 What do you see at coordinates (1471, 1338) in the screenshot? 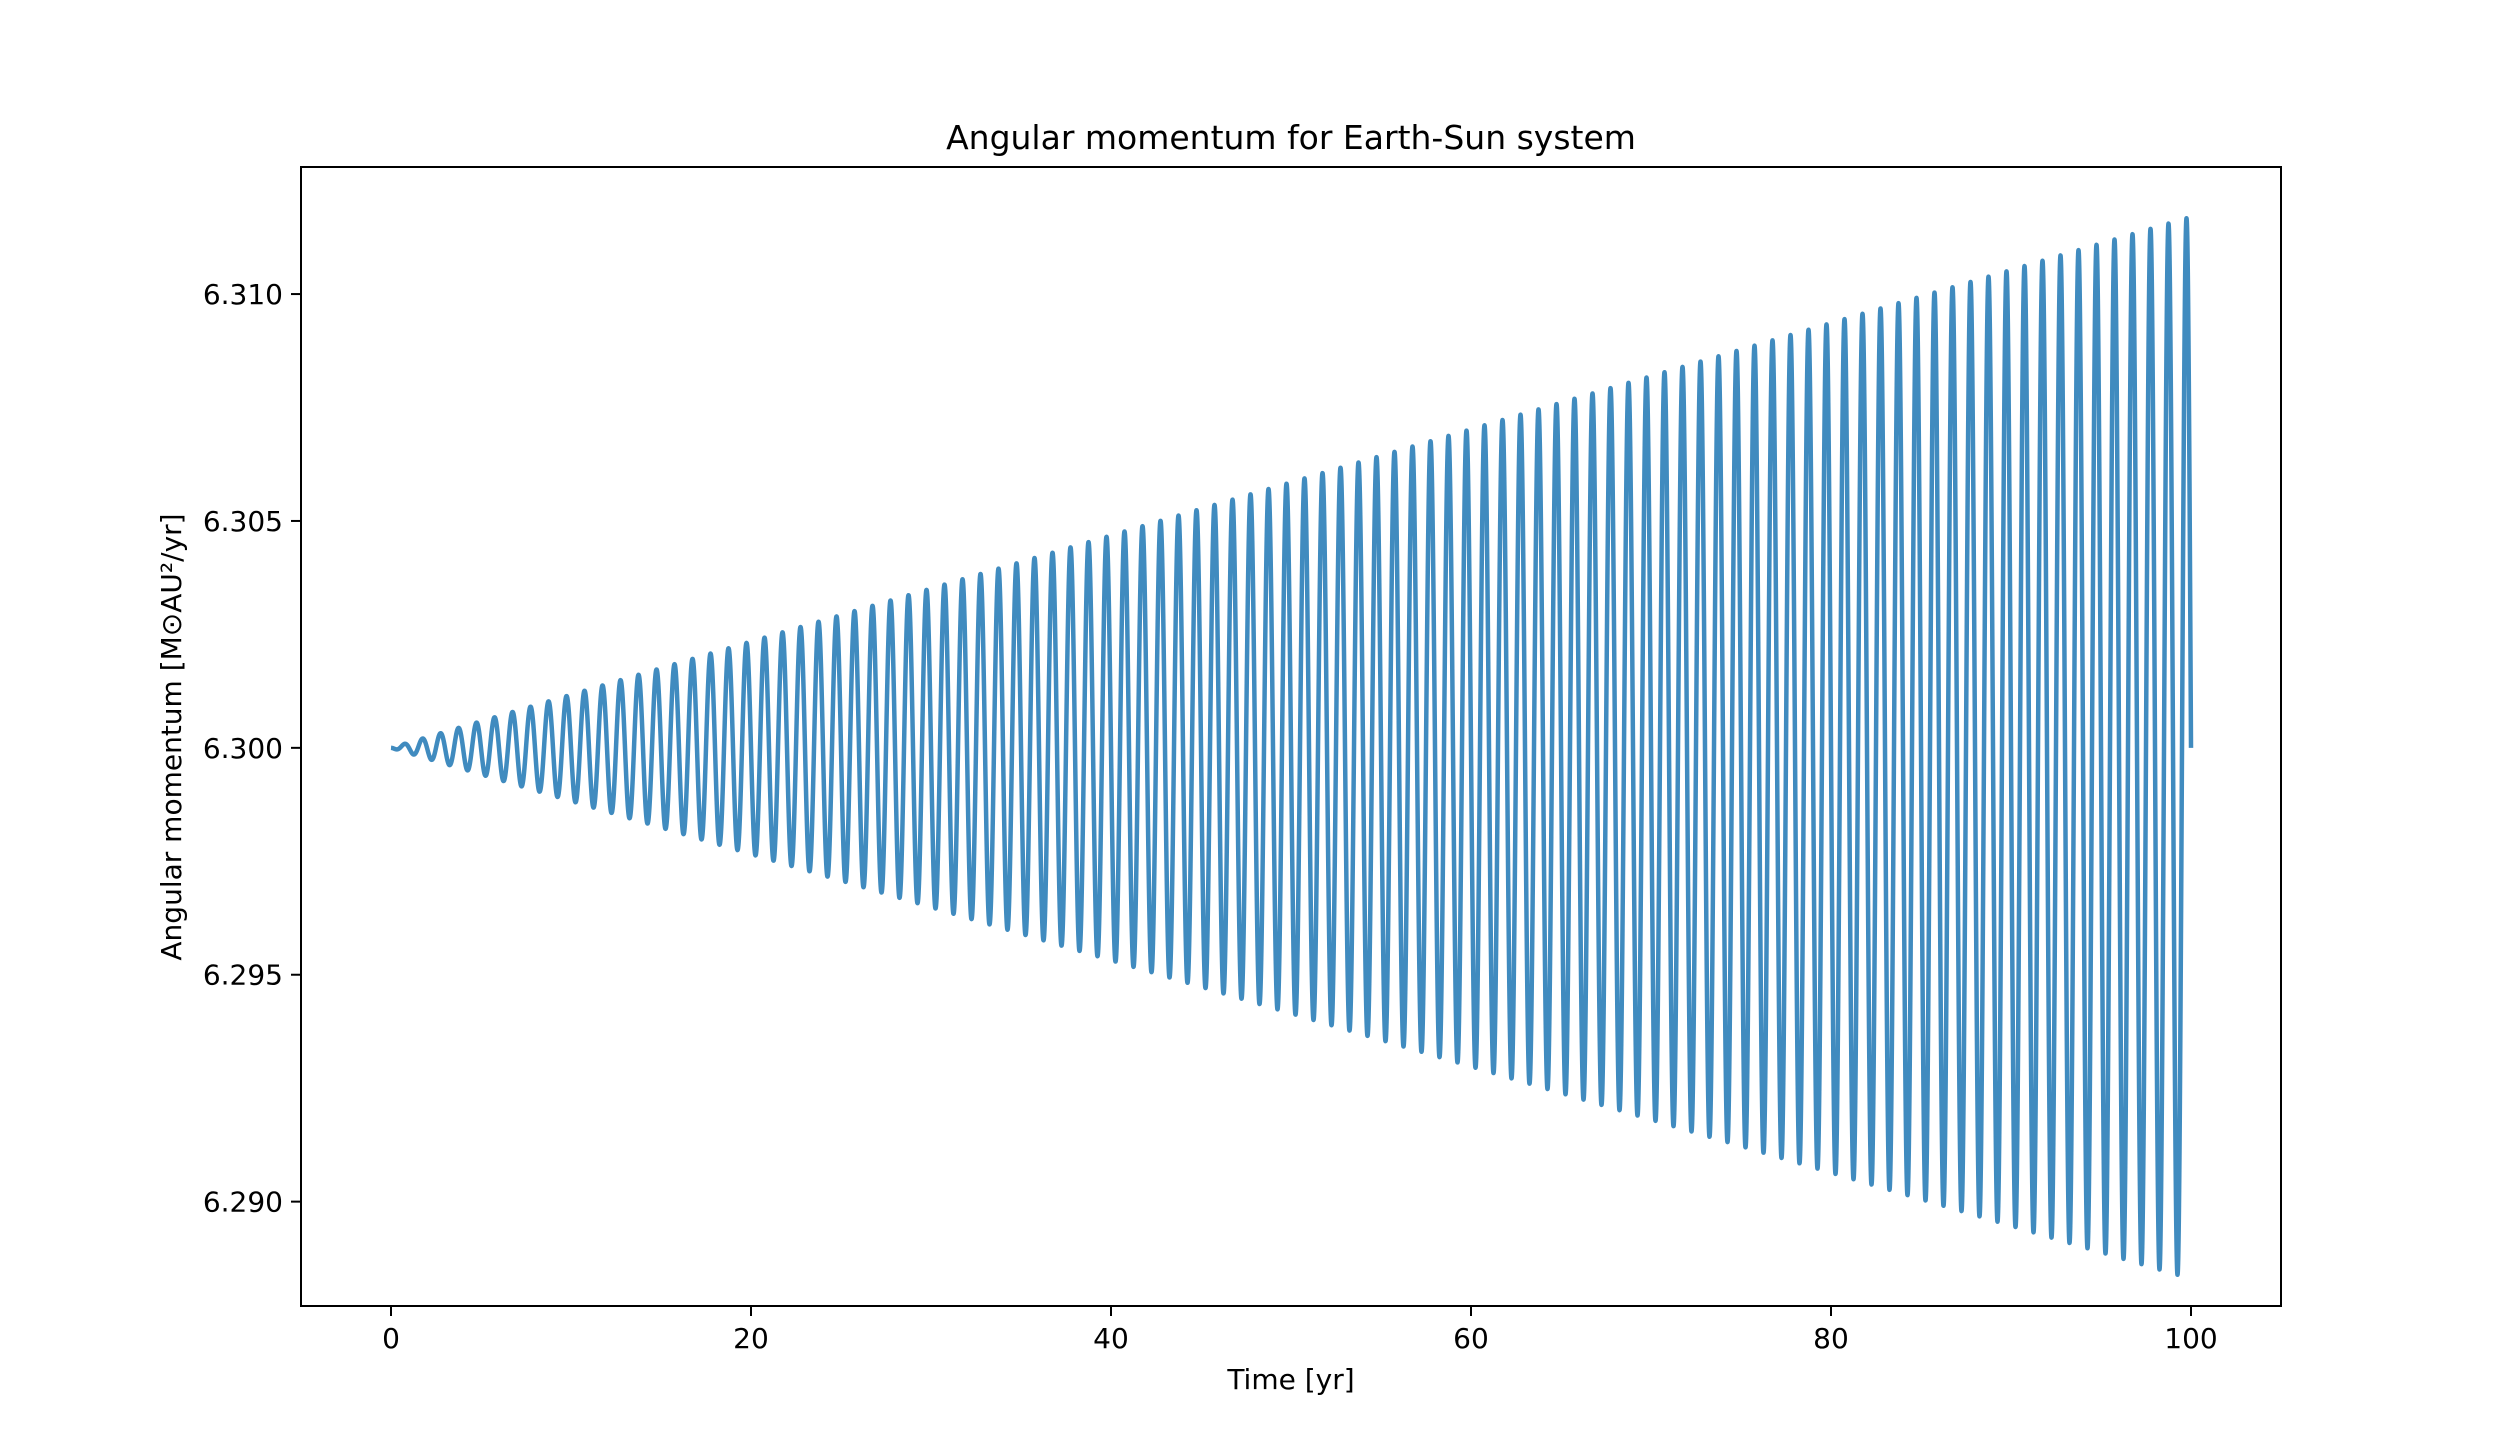
I see `x-tick-label: 60` at bounding box center [1471, 1338].